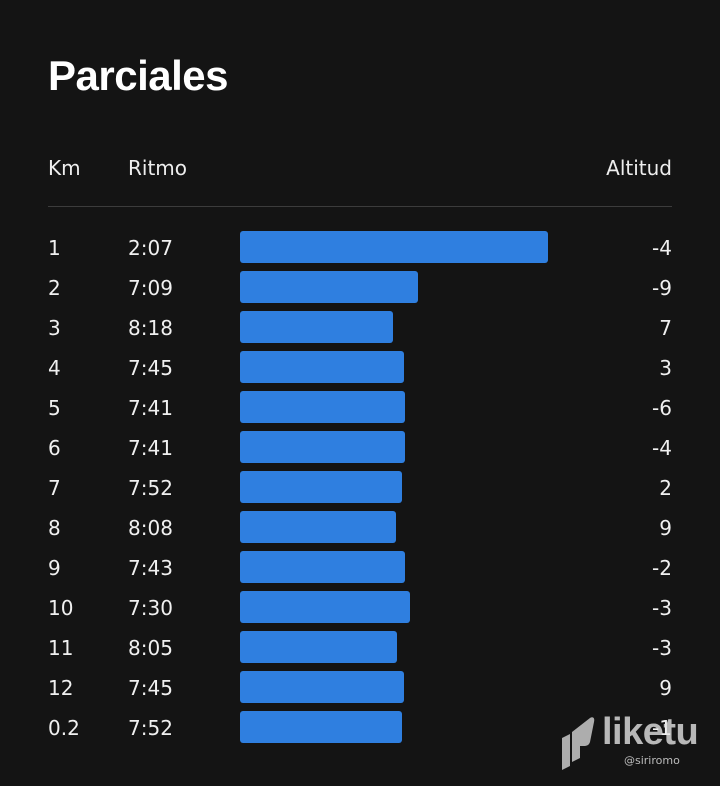 This screenshot has height=786, width=720. Describe the element at coordinates (662, 408) in the screenshot. I see `split-altitude: -6` at that location.